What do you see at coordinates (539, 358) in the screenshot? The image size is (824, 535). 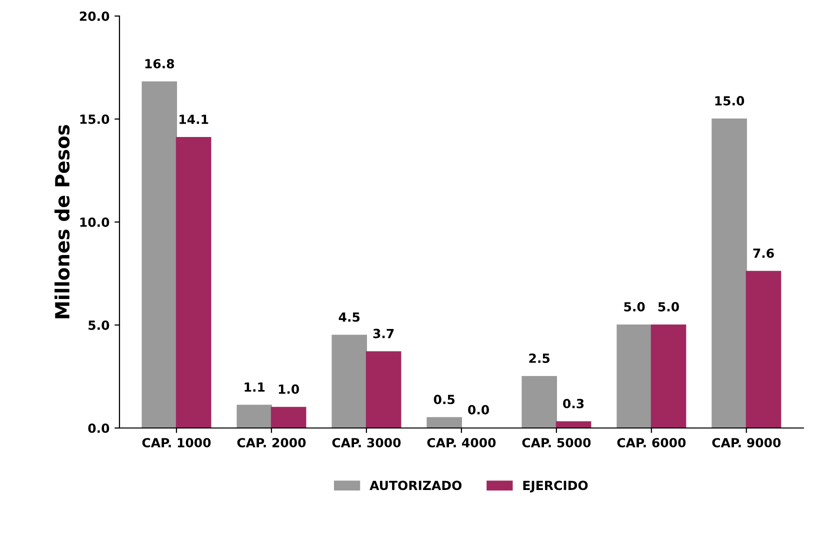 I see `data-label: 2.5` at bounding box center [539, 358].